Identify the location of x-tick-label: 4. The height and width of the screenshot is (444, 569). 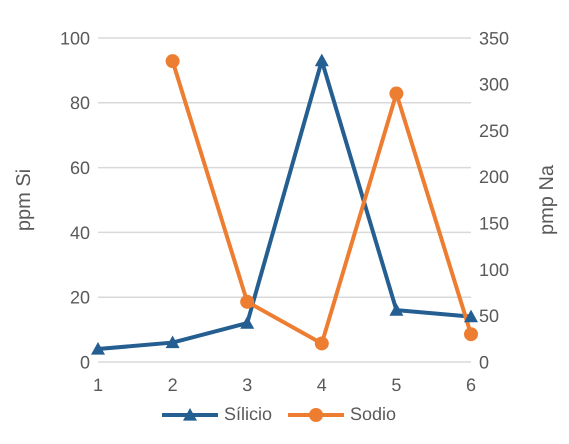
(321, 384).